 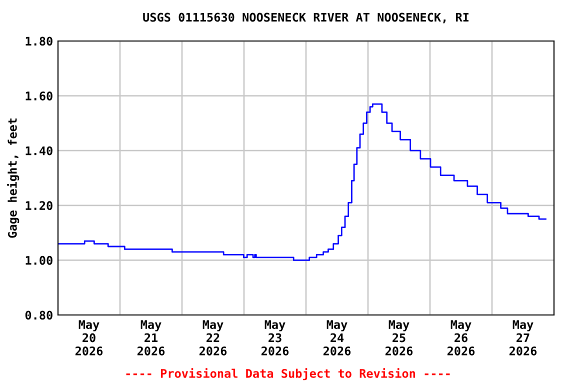 What do you see at coordinates (288, 374) in the screenshot?
I see `text: ---- Provisional Data Subject to Revision ----` at bounding box center [288, 374].